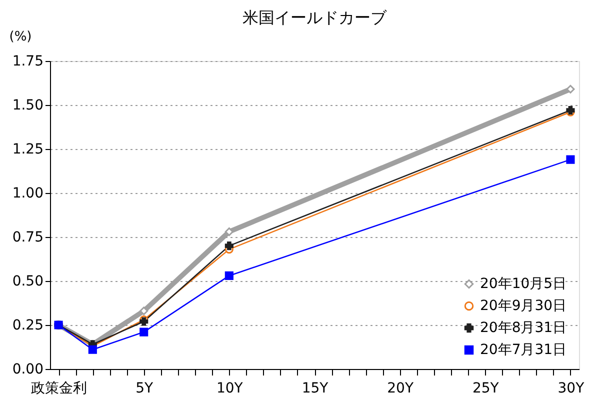 The image size is (597, 401). Describe the element at coordinates (486, 388) in the screenshot. I see `x-tick-label: 25Y` at that location.